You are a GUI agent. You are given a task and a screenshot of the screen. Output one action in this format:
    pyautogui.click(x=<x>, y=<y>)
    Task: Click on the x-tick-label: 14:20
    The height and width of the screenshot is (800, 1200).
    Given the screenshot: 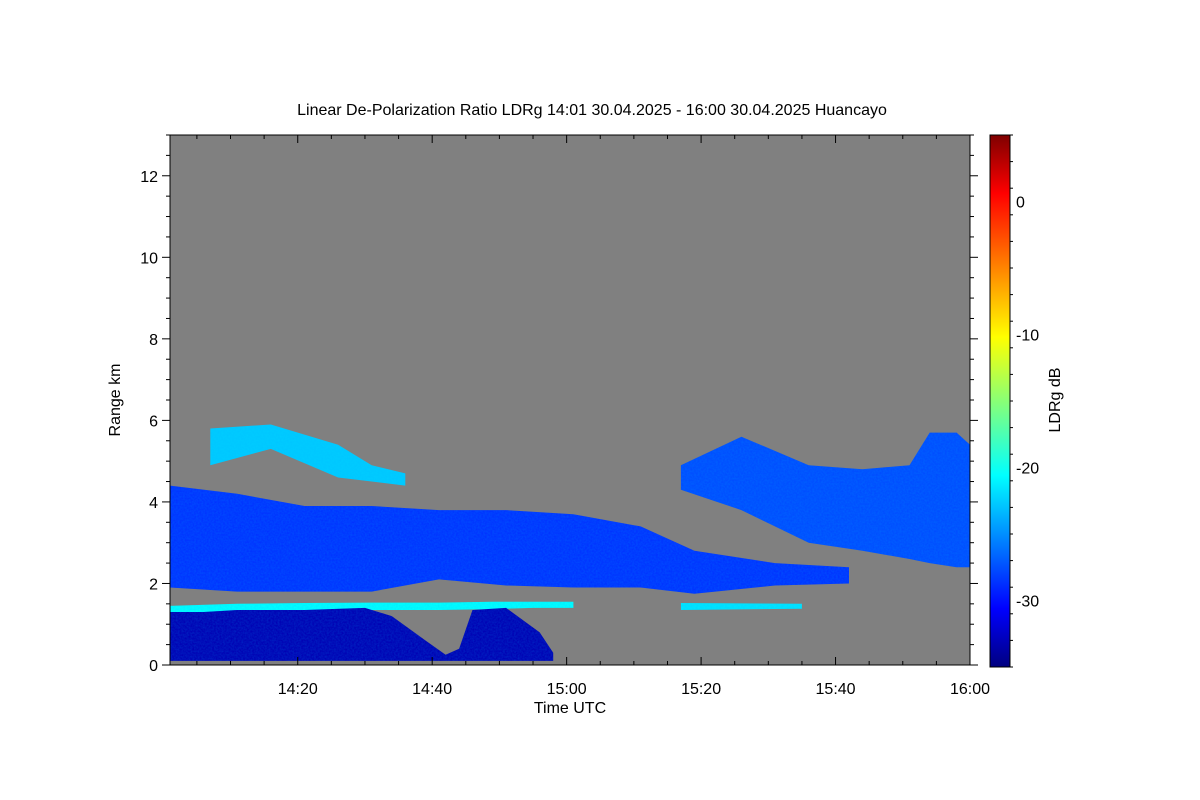 What is the action you would take?
    pyautogui.click(x=298, y=689)
    